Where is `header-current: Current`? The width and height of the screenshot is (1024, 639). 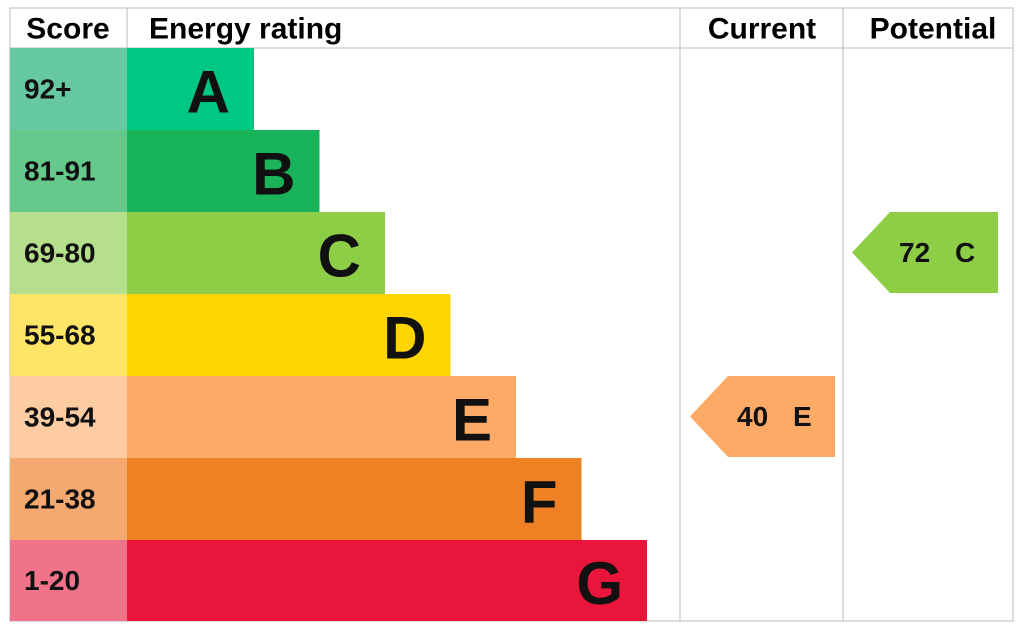 header-current: Current is located at coordinates (762, 29).